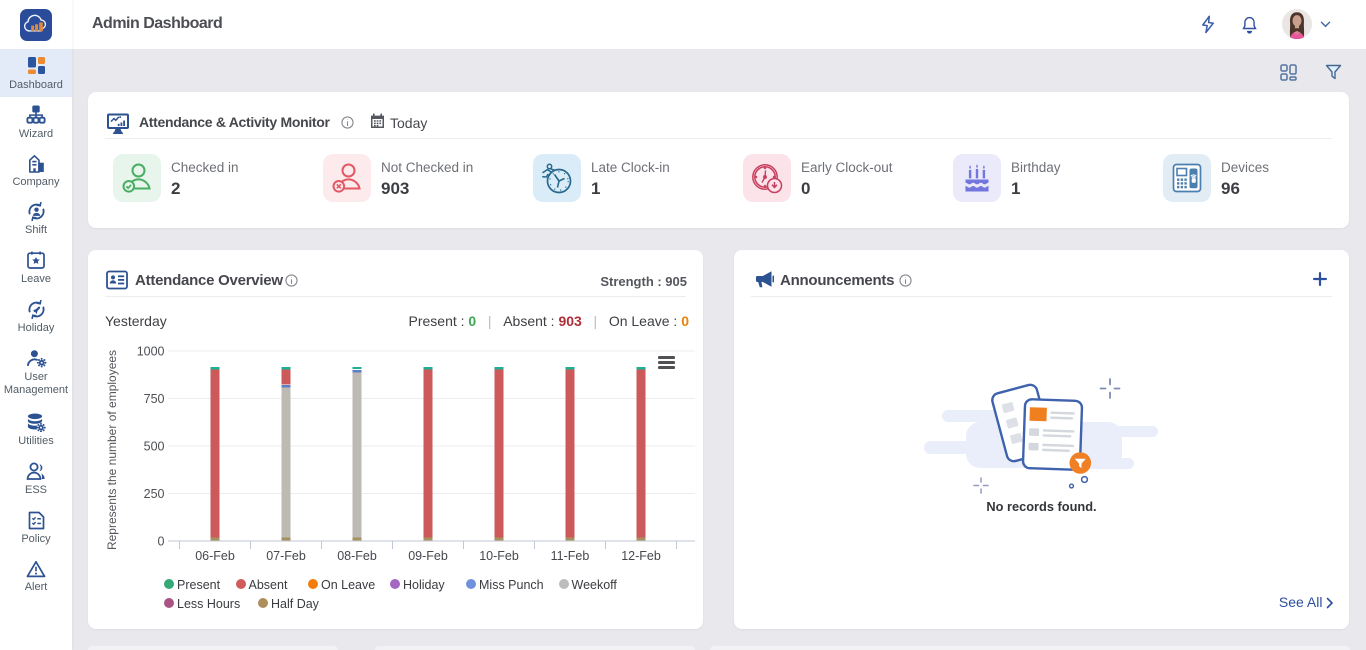 The image size is (1366, 650). I want to click on svg-text: 11-Feb, so click(570, 556).